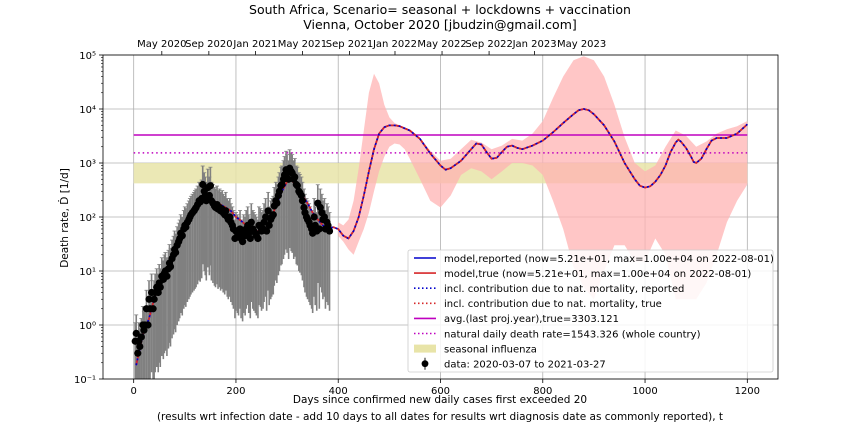  Describe the element at coordinates (488, 44) in the screenshot. I see `top-tick-label: Sep 2022` at that location.